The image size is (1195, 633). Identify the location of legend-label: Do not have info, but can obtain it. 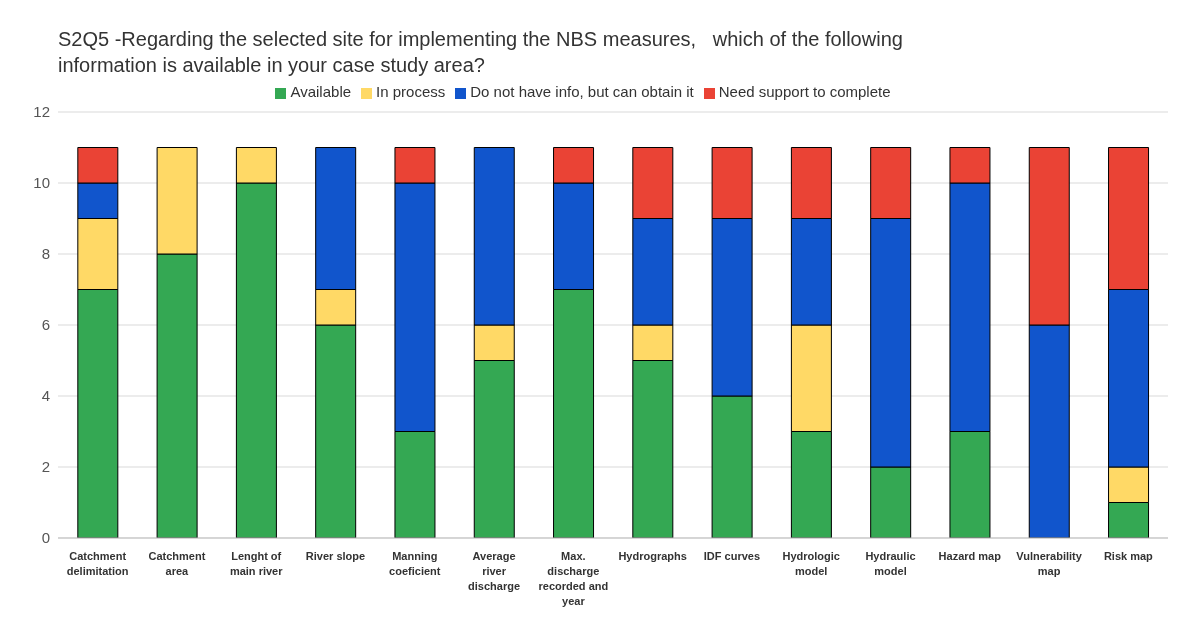
(582, 91).